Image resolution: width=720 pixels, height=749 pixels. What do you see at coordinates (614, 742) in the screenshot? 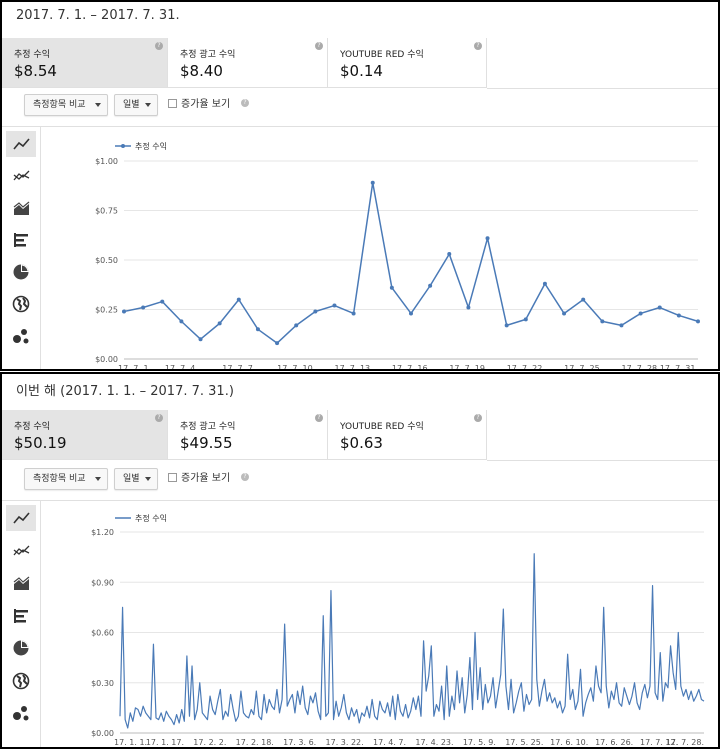
I see `x-tick-label: 17. 6. 26.` at bounding box center [614, 742].